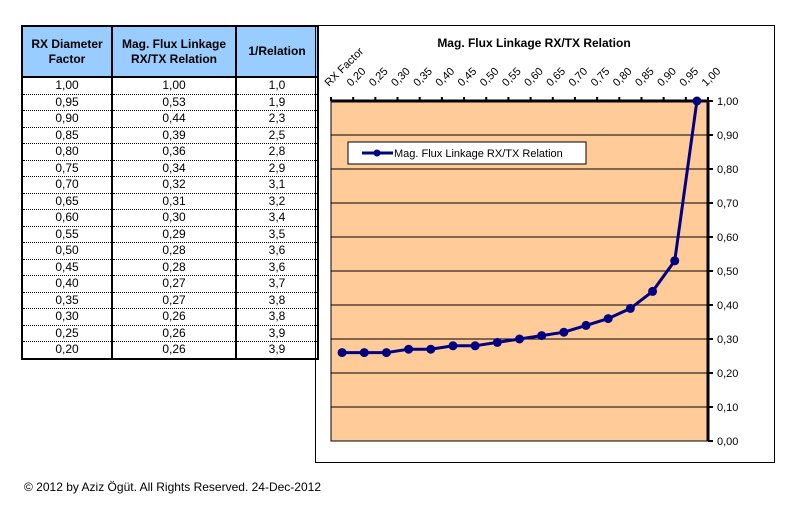  I want to click on cell-relation: 0,36, so click(174, 152).